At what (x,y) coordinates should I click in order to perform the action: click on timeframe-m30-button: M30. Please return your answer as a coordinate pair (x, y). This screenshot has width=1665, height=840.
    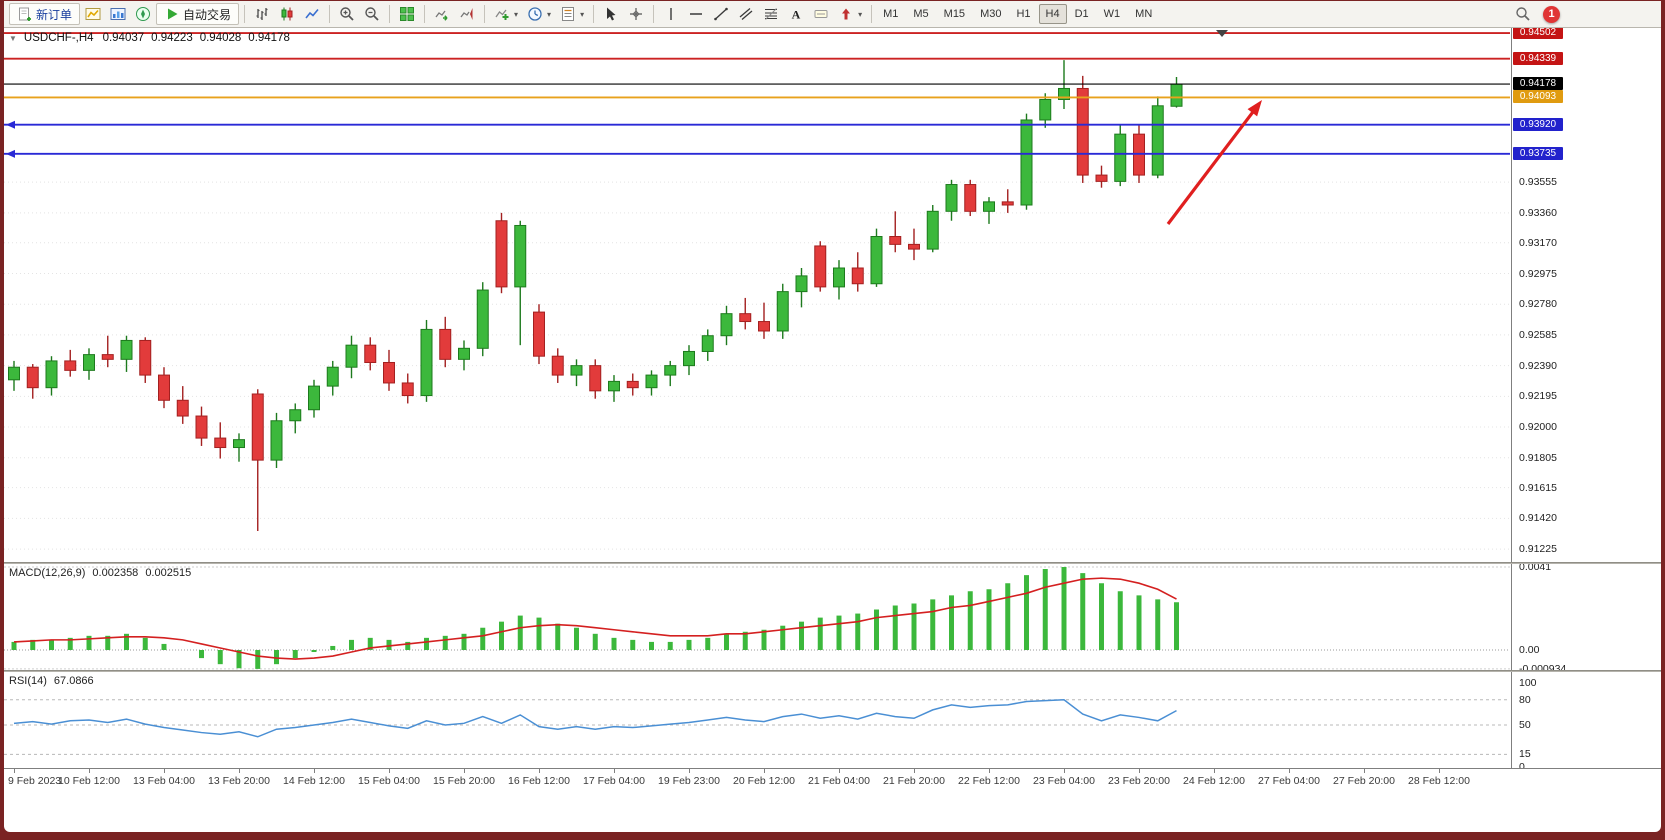
    Looking at the image, I should click on (991, 14).